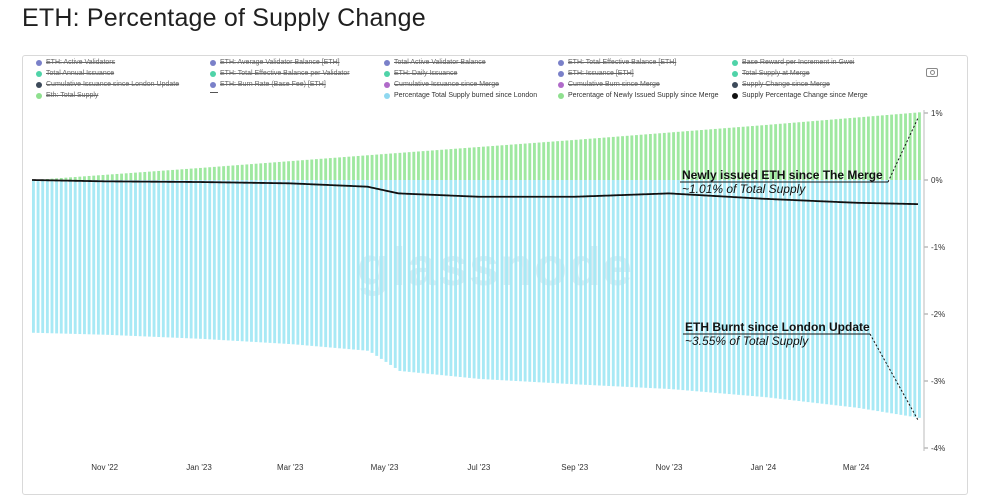 Image resolution: width=984 pixels, height=500 pixels. I want to click on burnt-annotation-title: ETH Burnt since London Update, so click(777, 327).